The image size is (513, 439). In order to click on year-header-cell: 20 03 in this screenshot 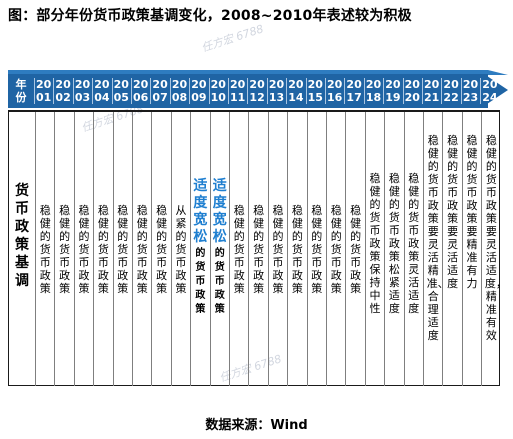, I will do `click(82, 91)`.